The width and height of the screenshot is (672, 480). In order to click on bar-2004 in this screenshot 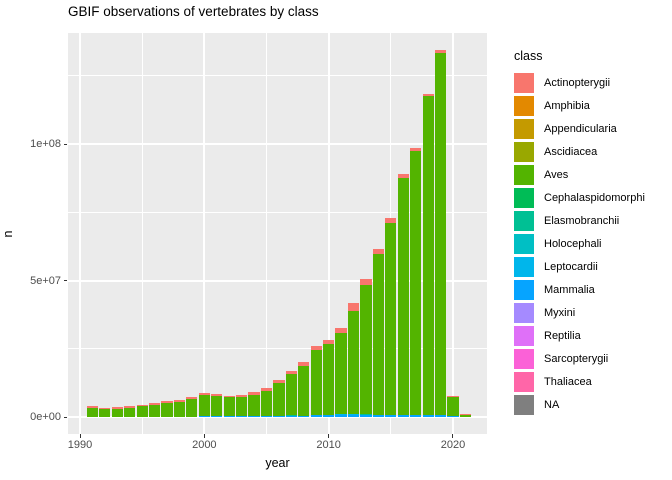, I will do `click(254, 233)`.